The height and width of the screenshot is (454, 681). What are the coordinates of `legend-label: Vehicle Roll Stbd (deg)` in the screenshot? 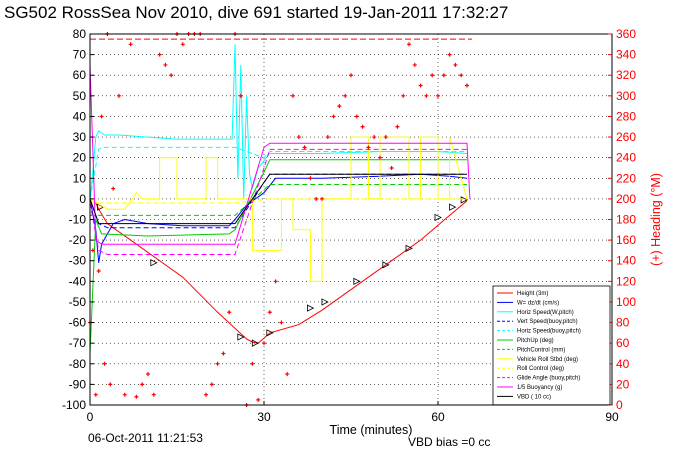 It's located at (547, 360).